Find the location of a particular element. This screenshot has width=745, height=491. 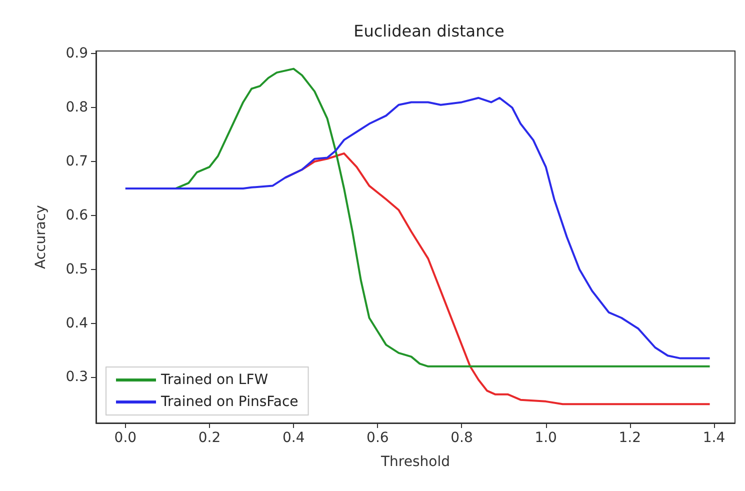

chart-title: Euclidean distance is located at coordinates (429, 31).